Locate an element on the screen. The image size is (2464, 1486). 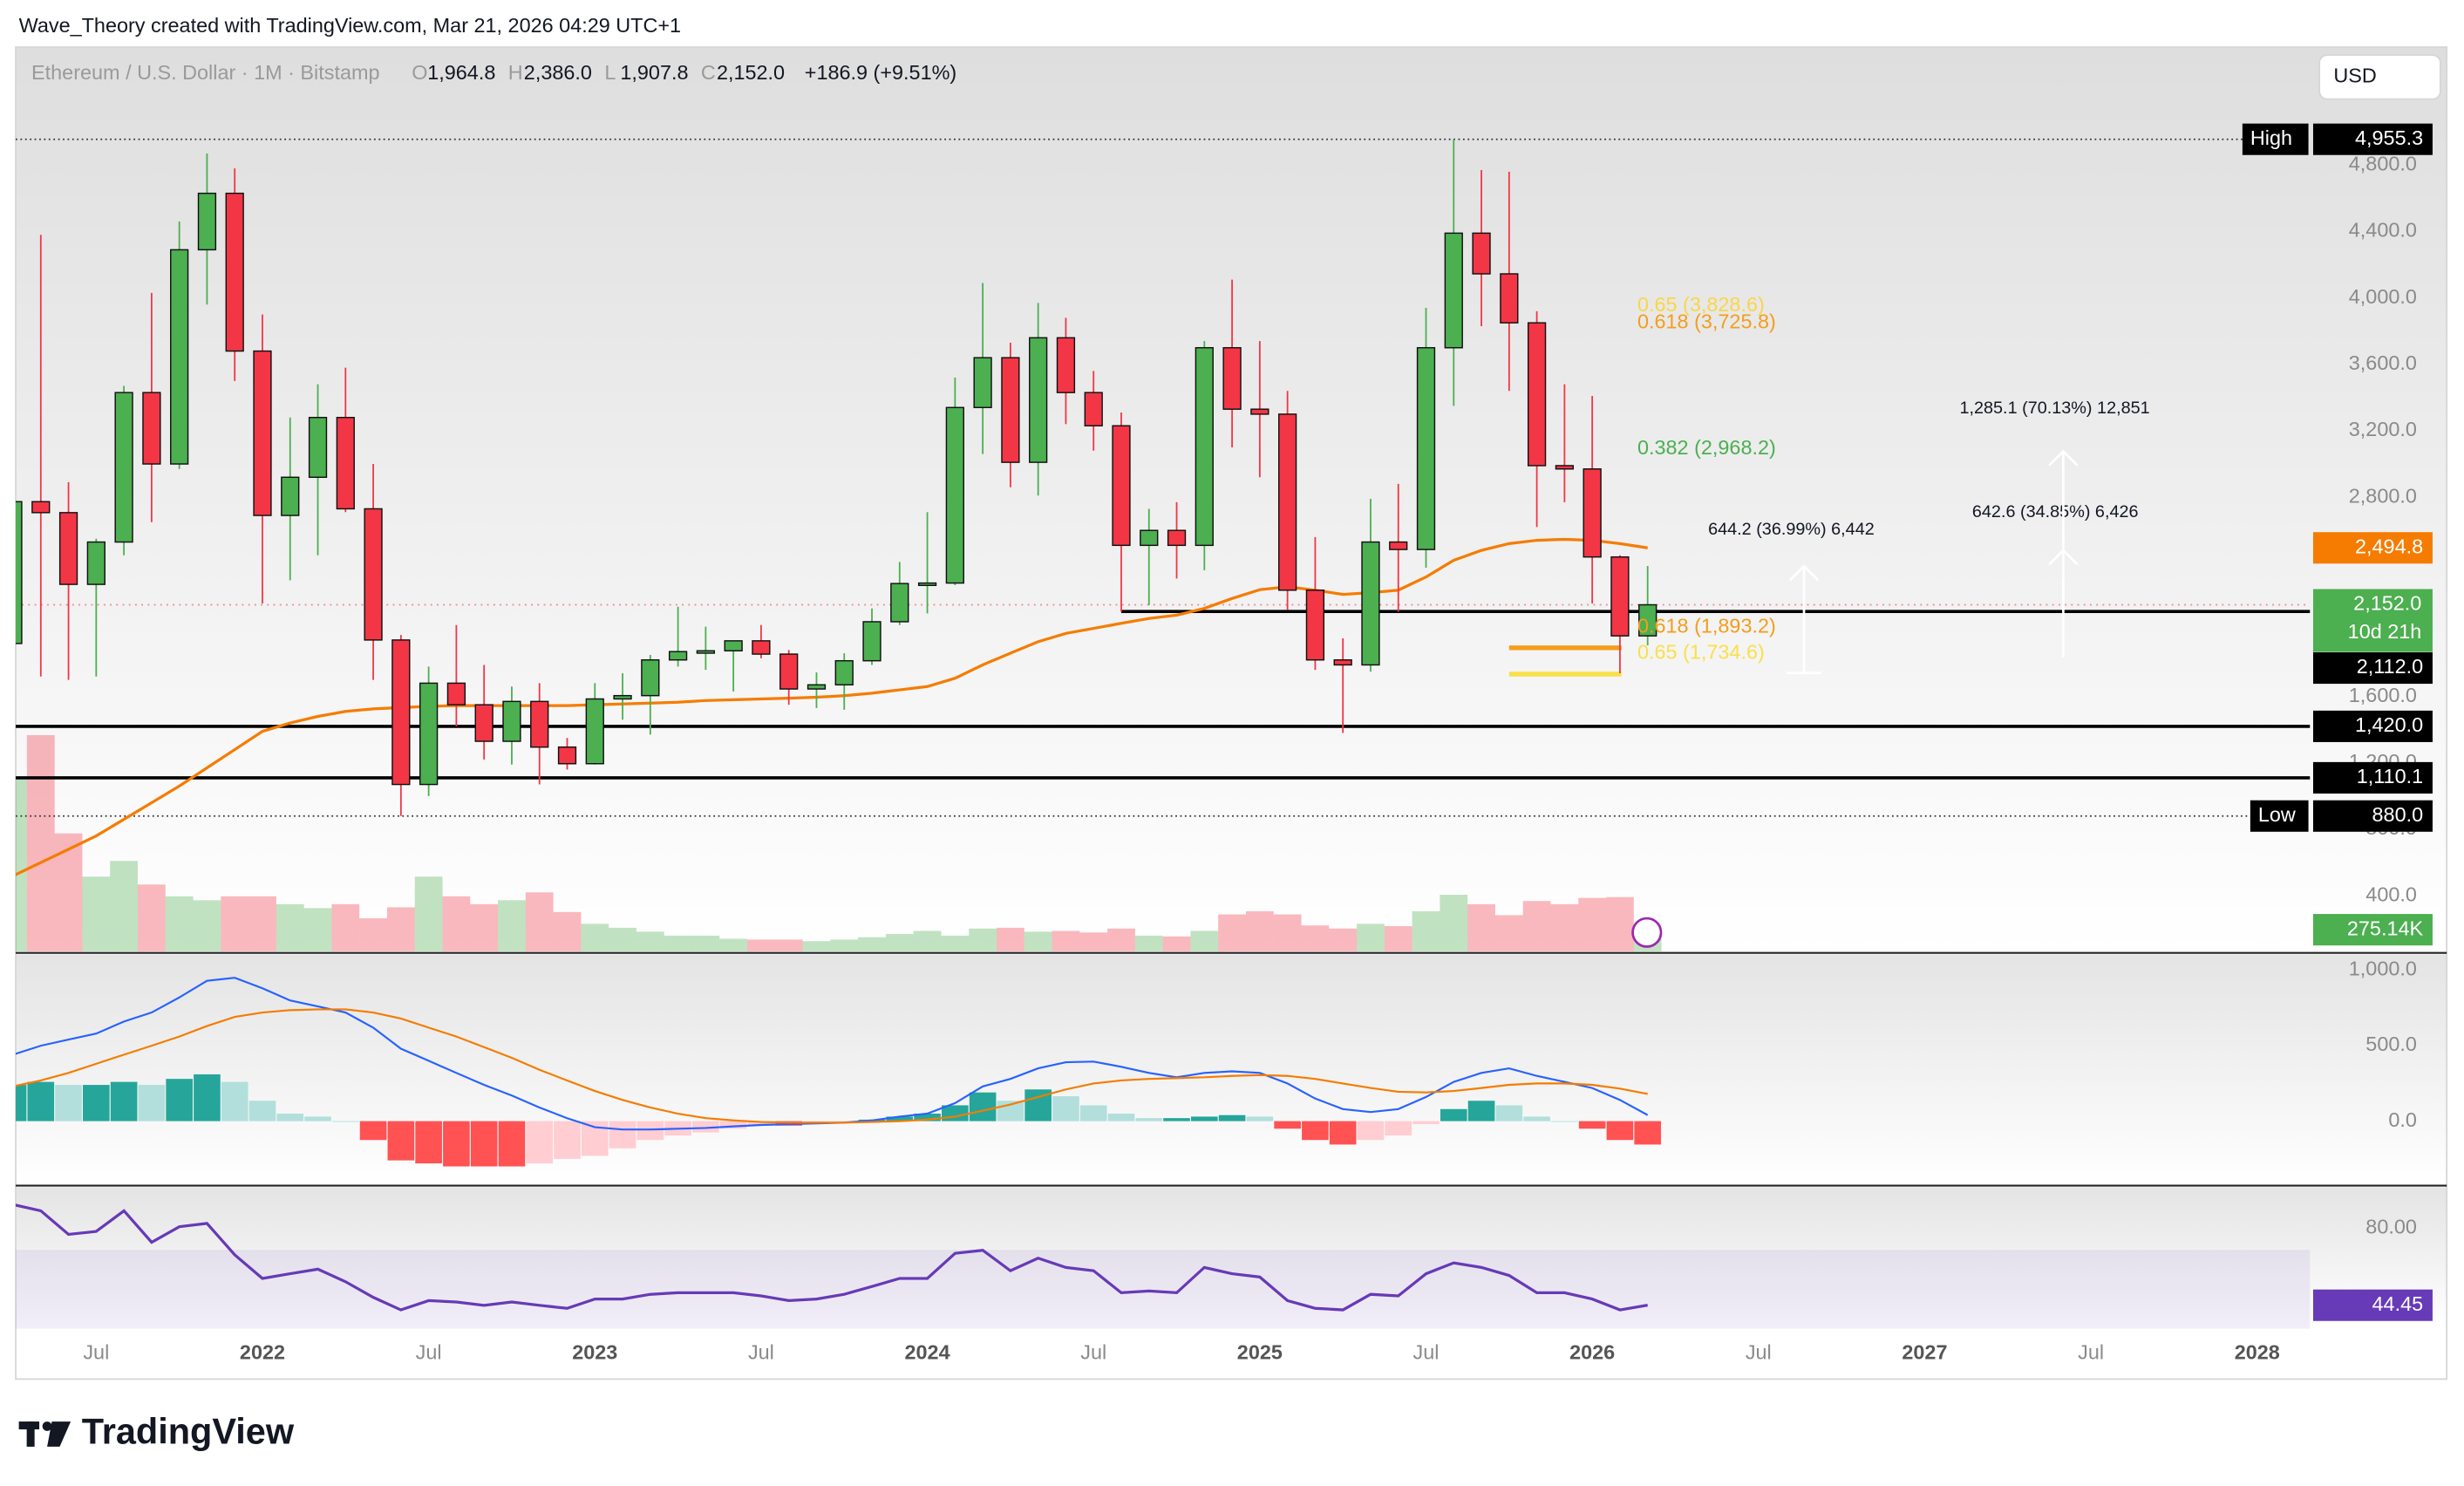
fib-label: 0.65 (1,734.6) is located at coordinates (1701, 652).